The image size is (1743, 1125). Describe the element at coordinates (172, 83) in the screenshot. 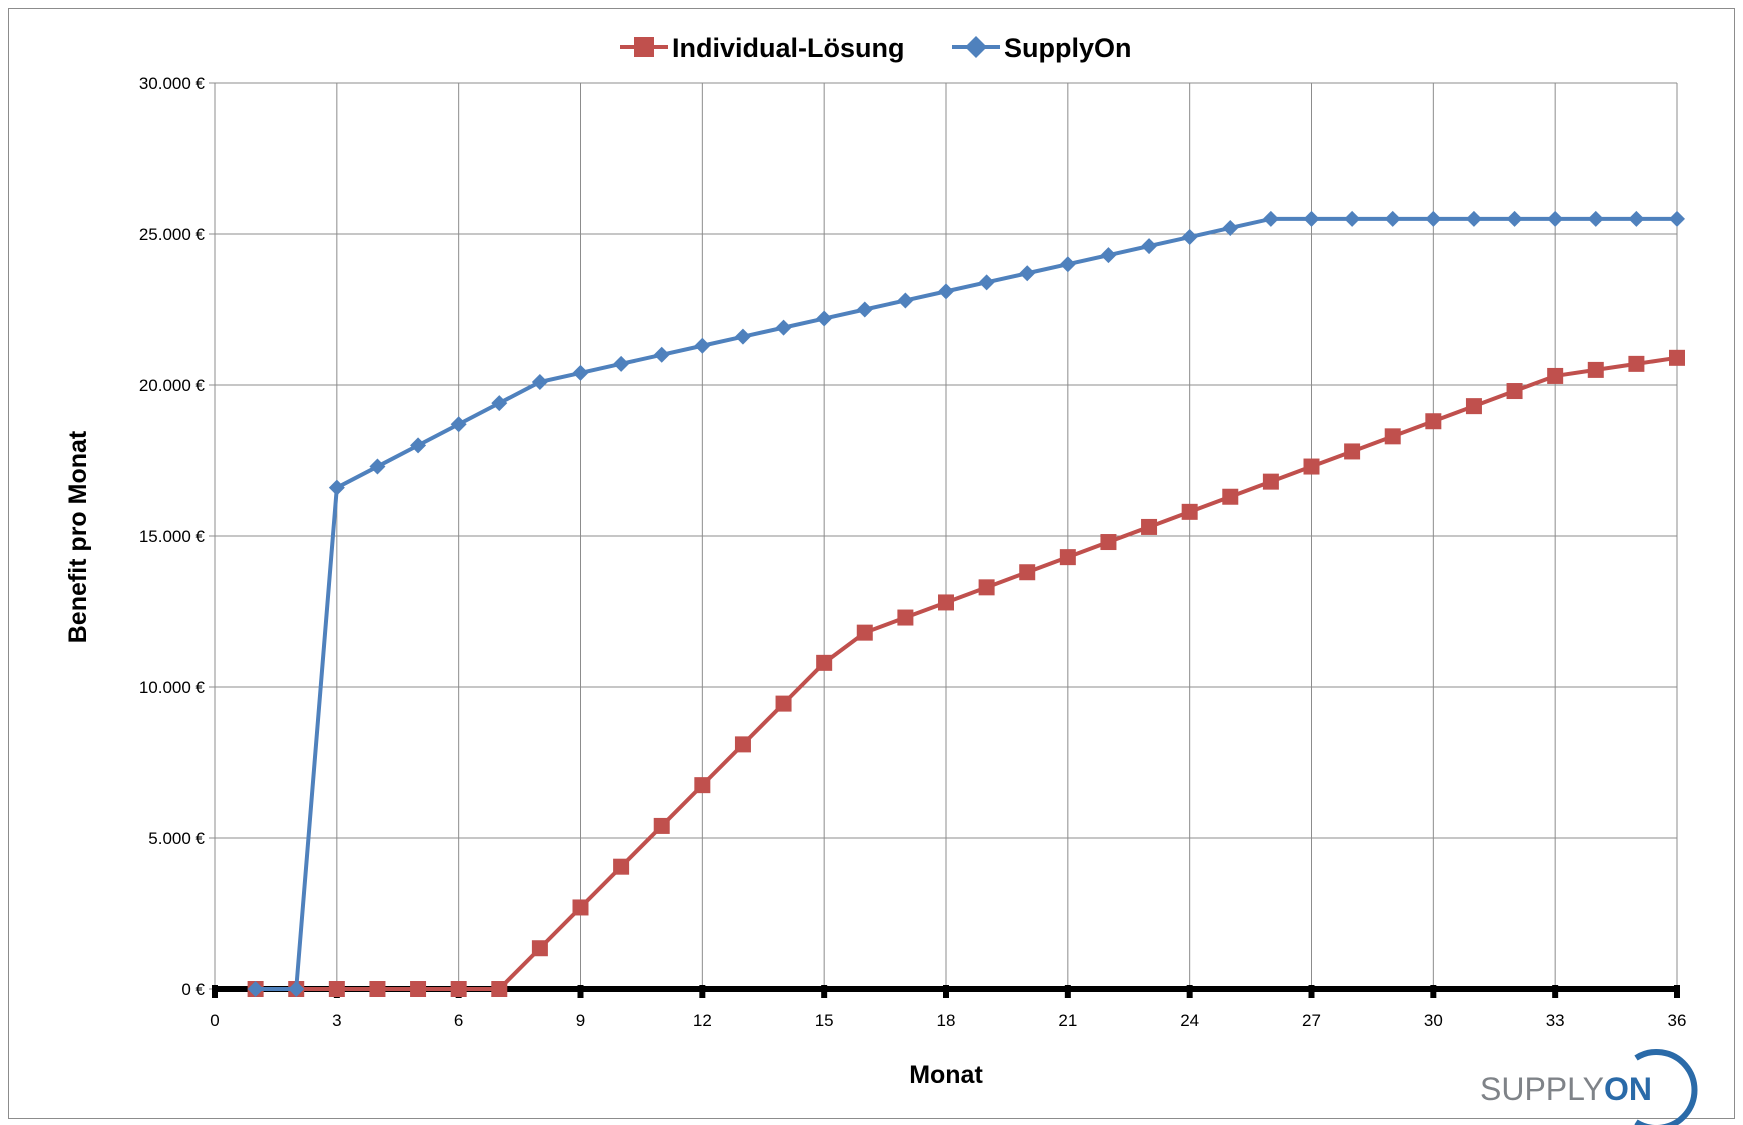

I see `y-tick-label: 30.000 €` at that location.